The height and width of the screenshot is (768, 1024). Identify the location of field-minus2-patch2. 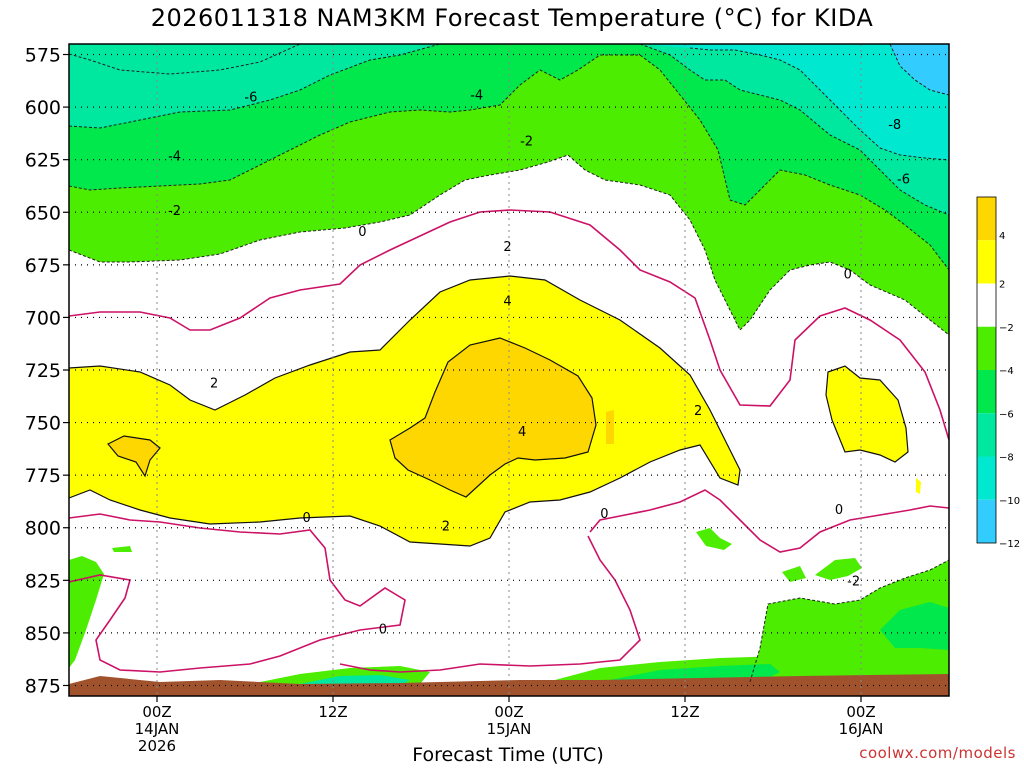
(794, 574).